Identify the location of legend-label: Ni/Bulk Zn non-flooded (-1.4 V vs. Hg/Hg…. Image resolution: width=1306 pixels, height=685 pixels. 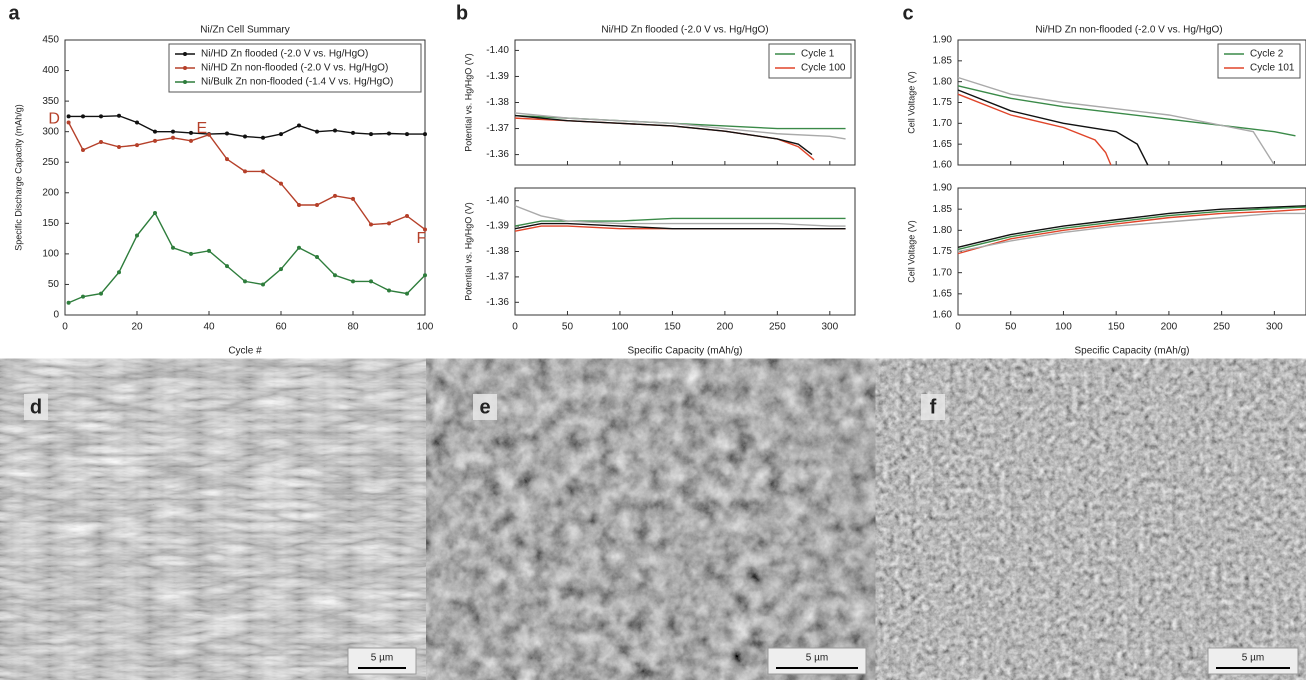
(297, 82).